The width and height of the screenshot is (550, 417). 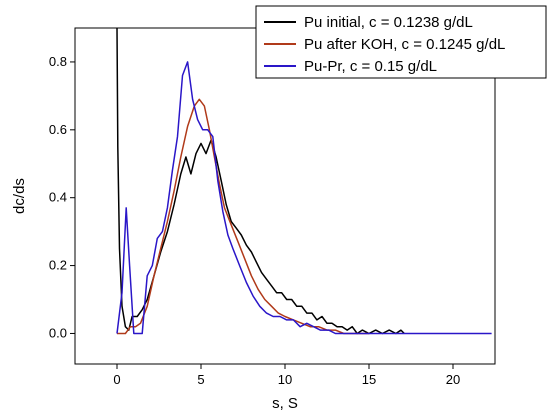 What do you see at coordinates (58, 332) in the screenshot?
I see `y-tick-label: 0.0` at bounding box center [58, 332].